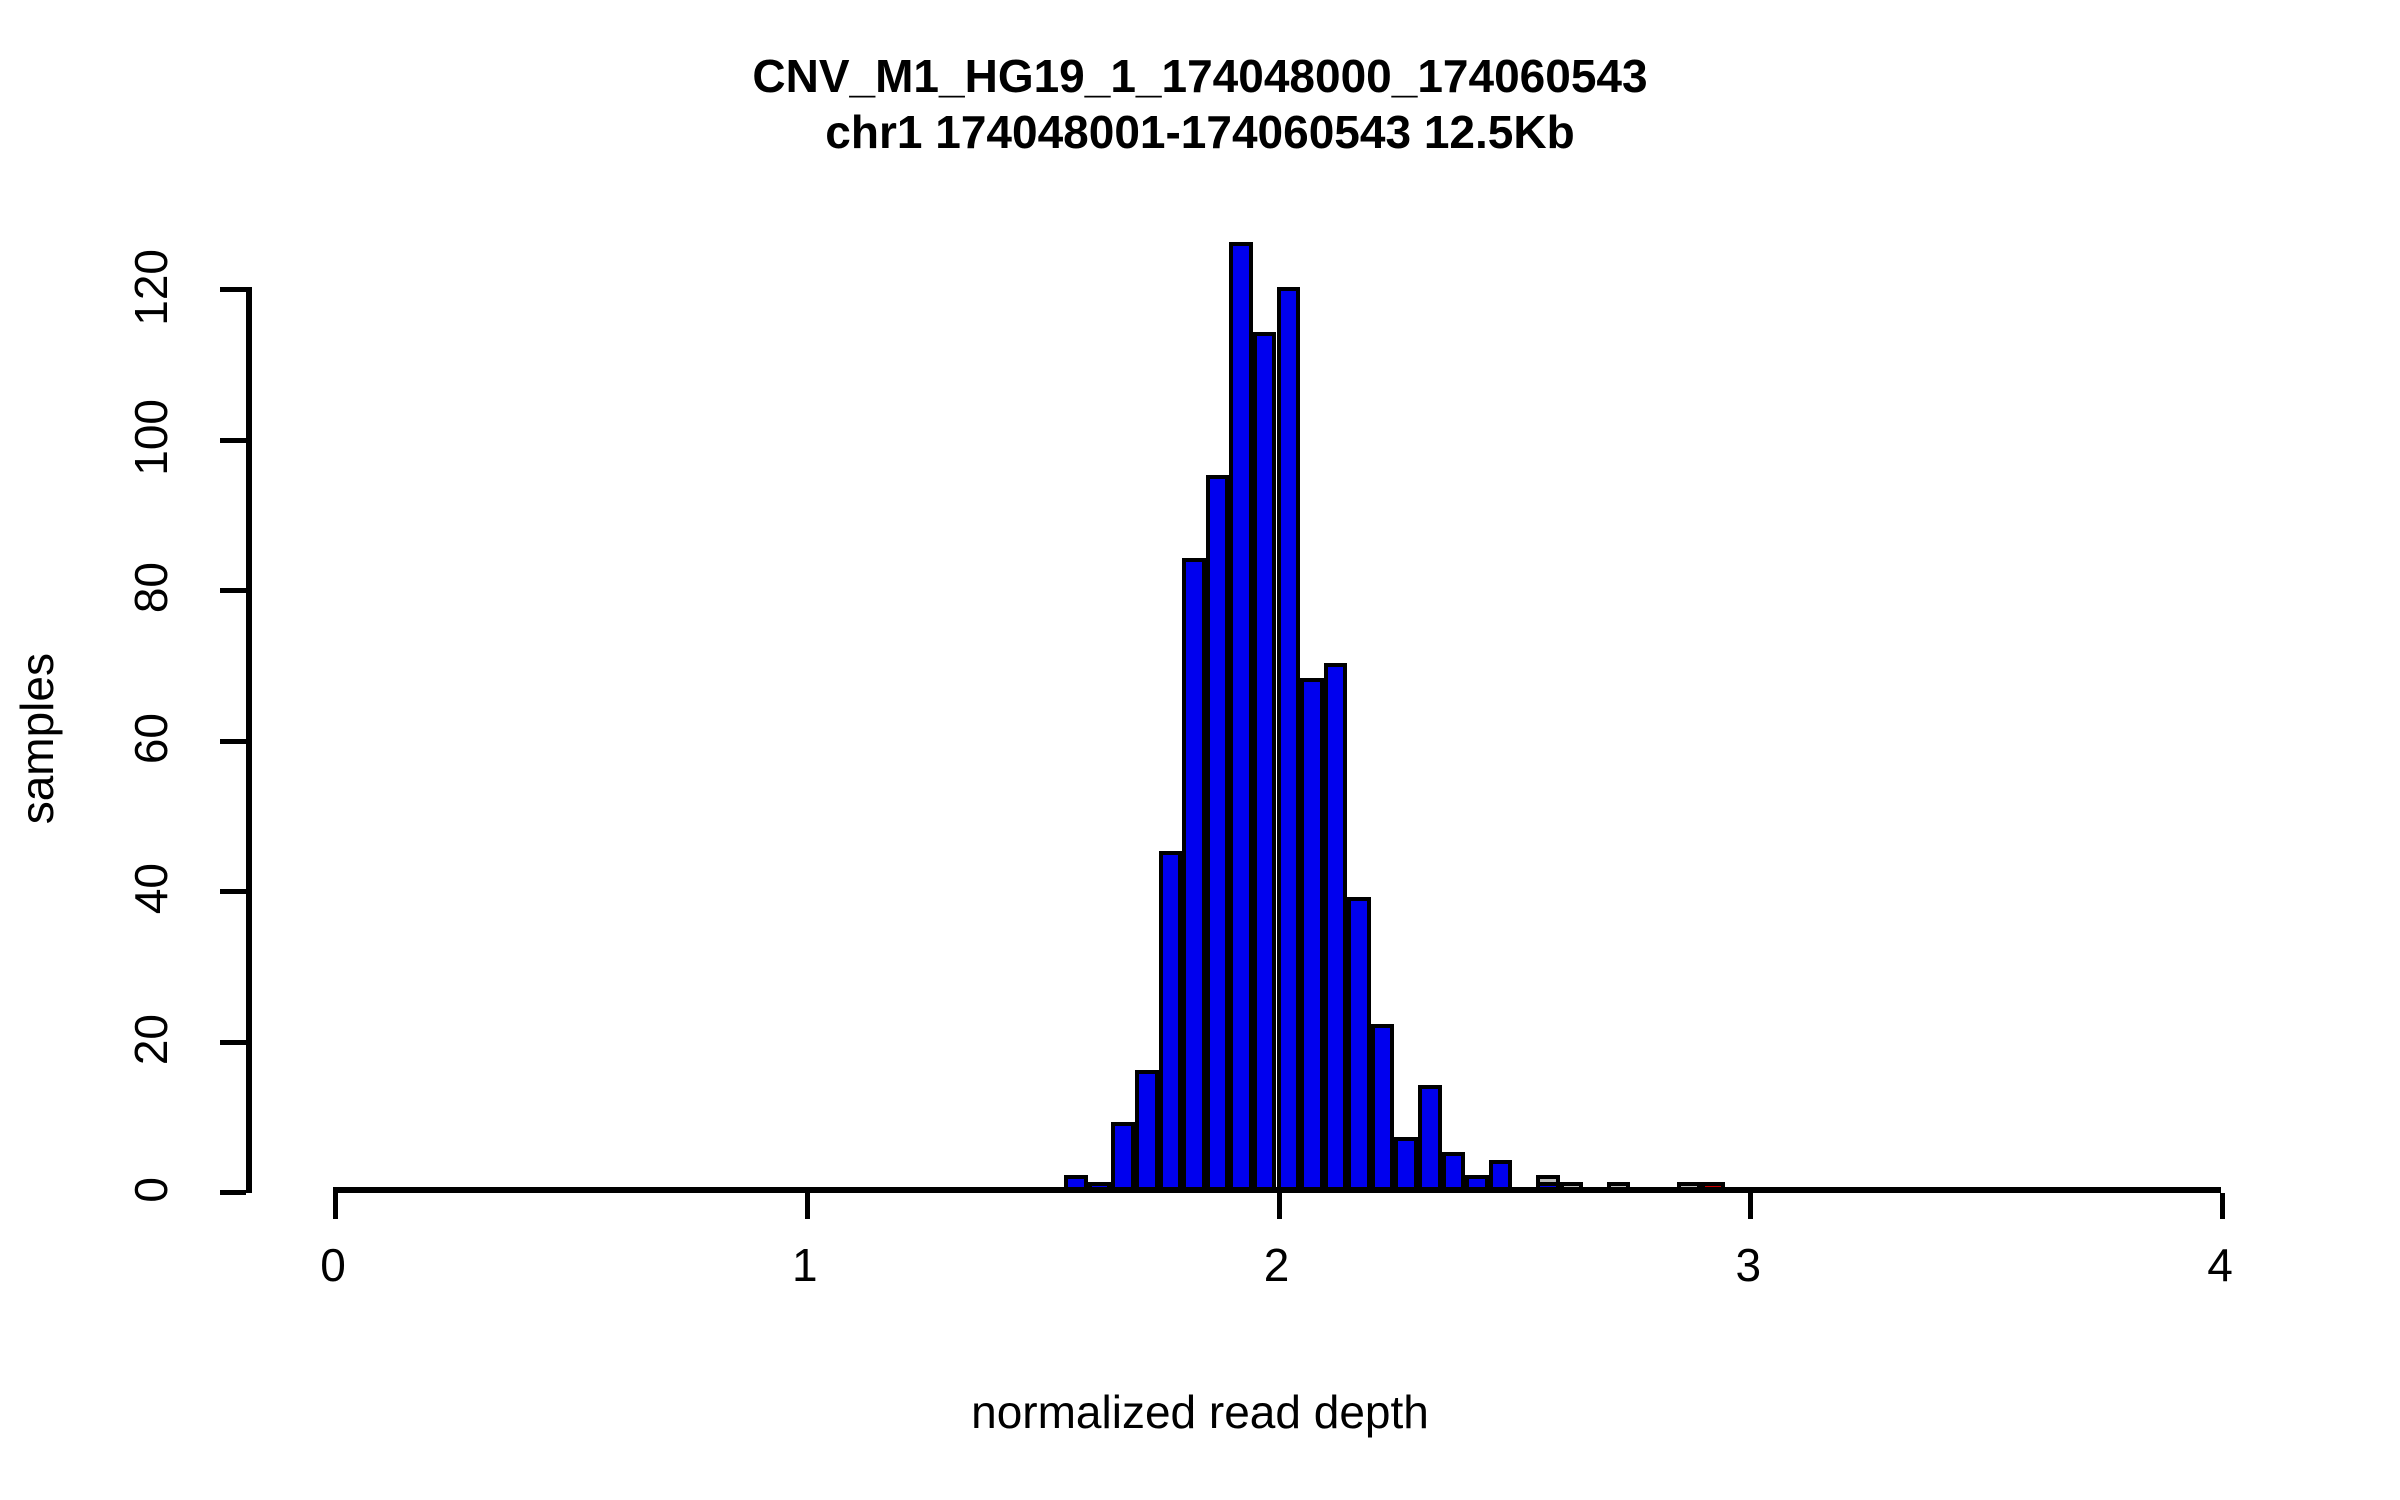 The height and width of the screenshot is (1500, 2400). What do you see at coordinates (1276, 1265) in the screenshot?
I see `x-tick-label: 2` at bounding box center [1276, 1265].